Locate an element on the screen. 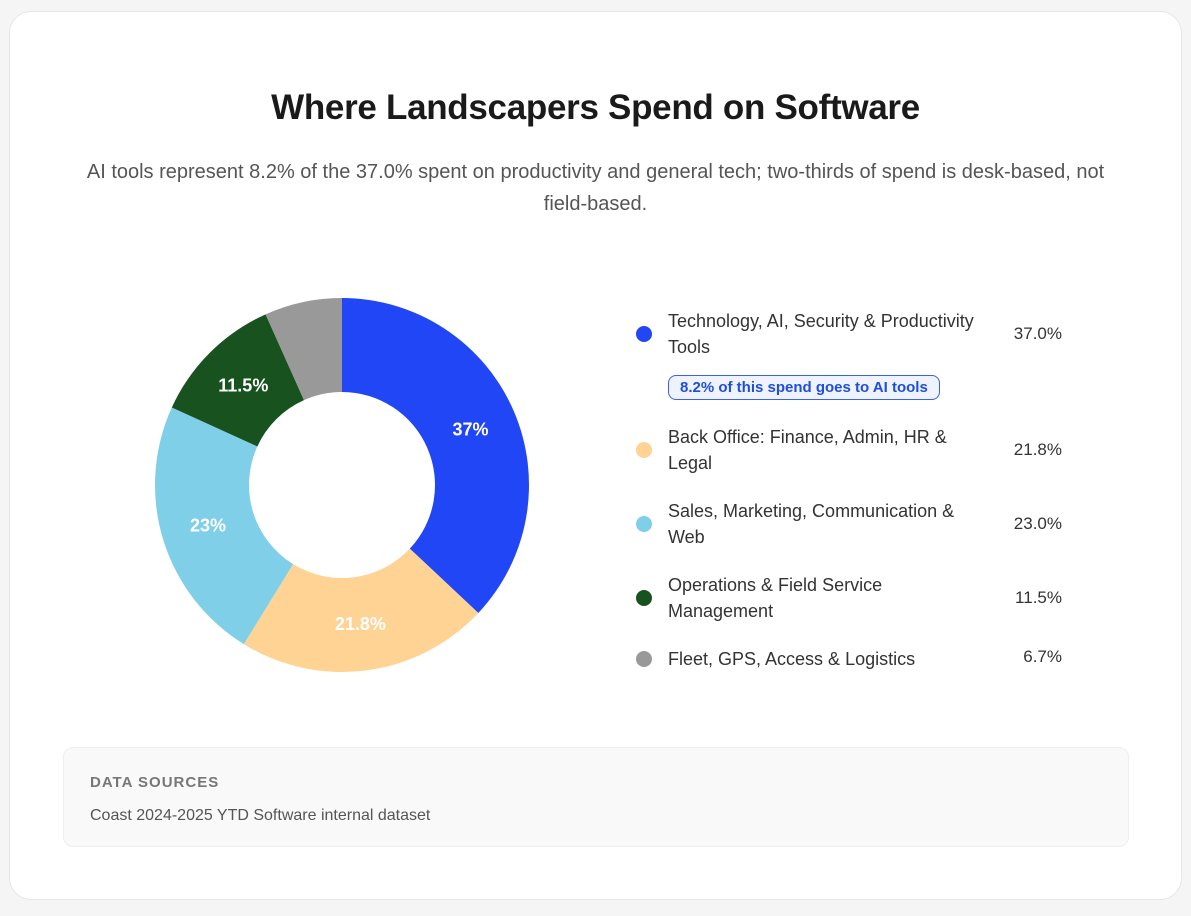 The height and width of the screenshot is (916, 1191). legend-label: Sales, Marketing, Communication & Web is located at coordinates (811, 524).